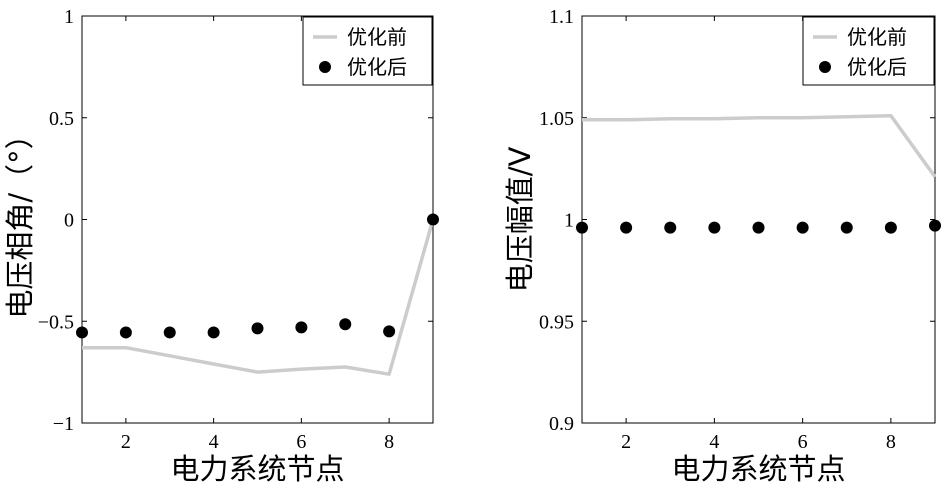 This screenshot has width=948, height=493. What do you see at coordinates (561, 17) in the screenshot?
I see `y-tick-label: 1.1` at bounding box center [561, 17].